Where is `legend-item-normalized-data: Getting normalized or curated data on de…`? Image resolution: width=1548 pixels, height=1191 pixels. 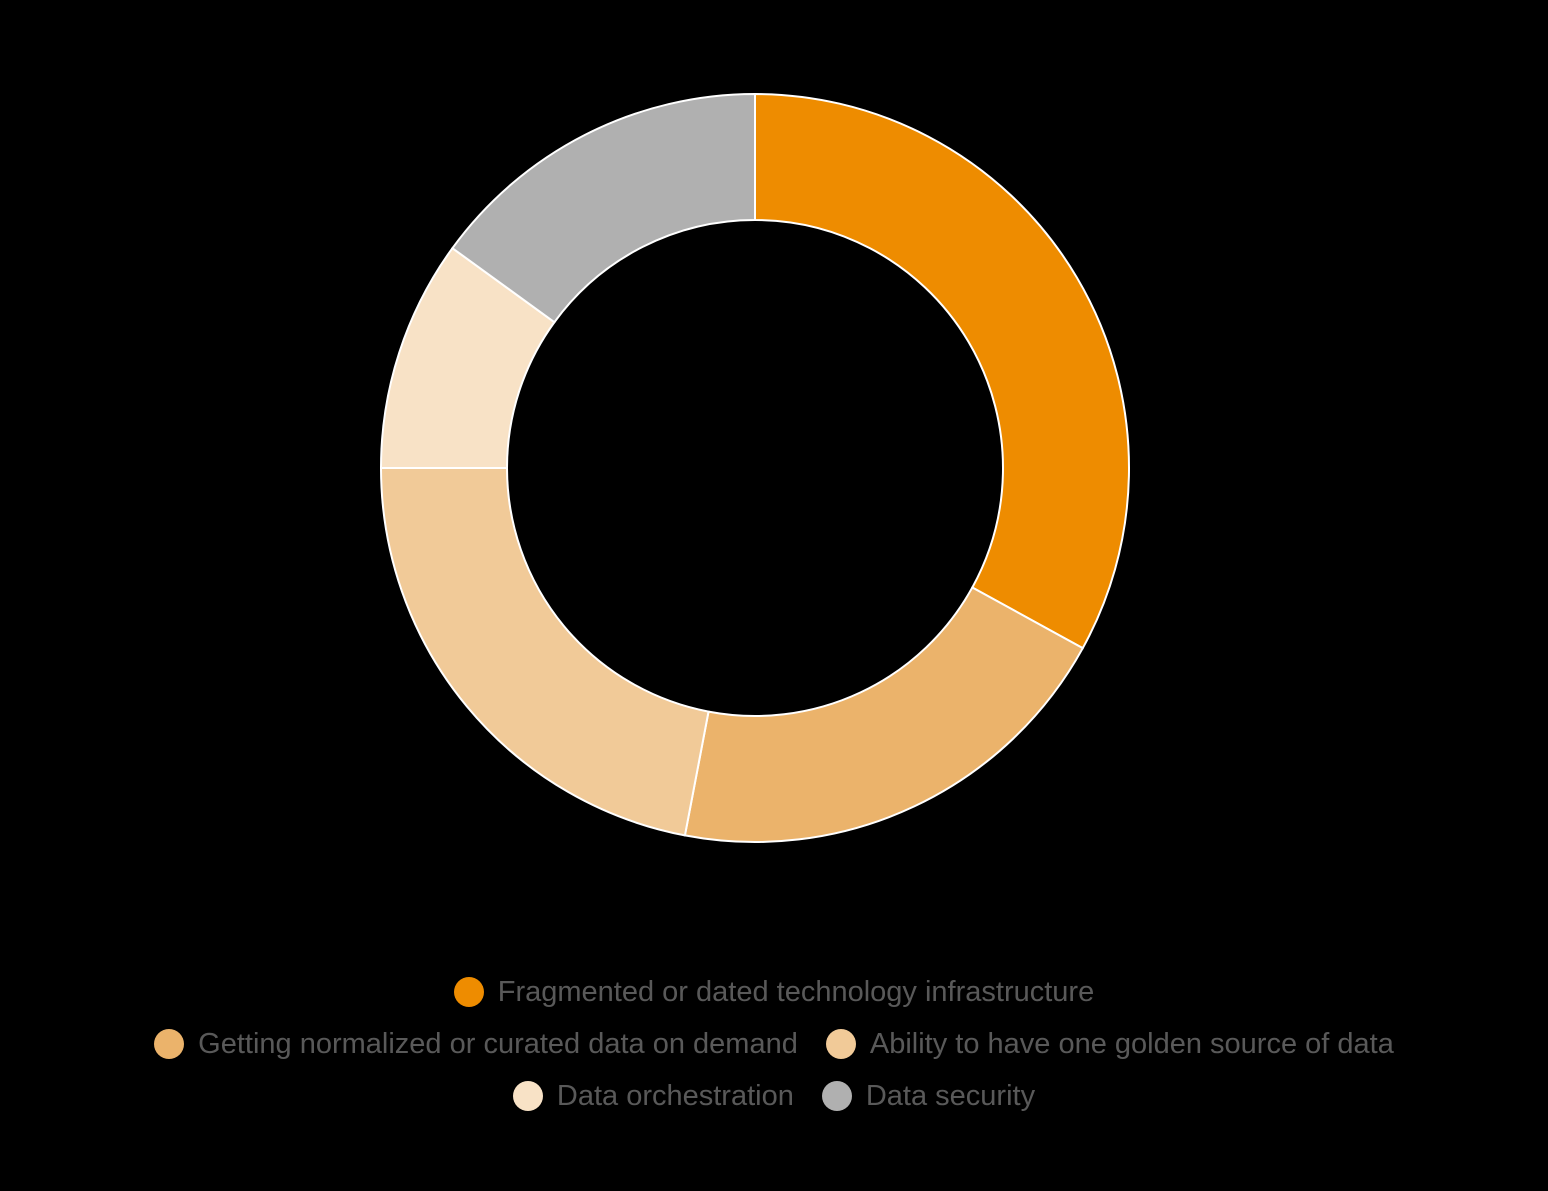
legend-item-normalized-data: Getting normalized or curated data on de… is located at coordinates (476, 1044).